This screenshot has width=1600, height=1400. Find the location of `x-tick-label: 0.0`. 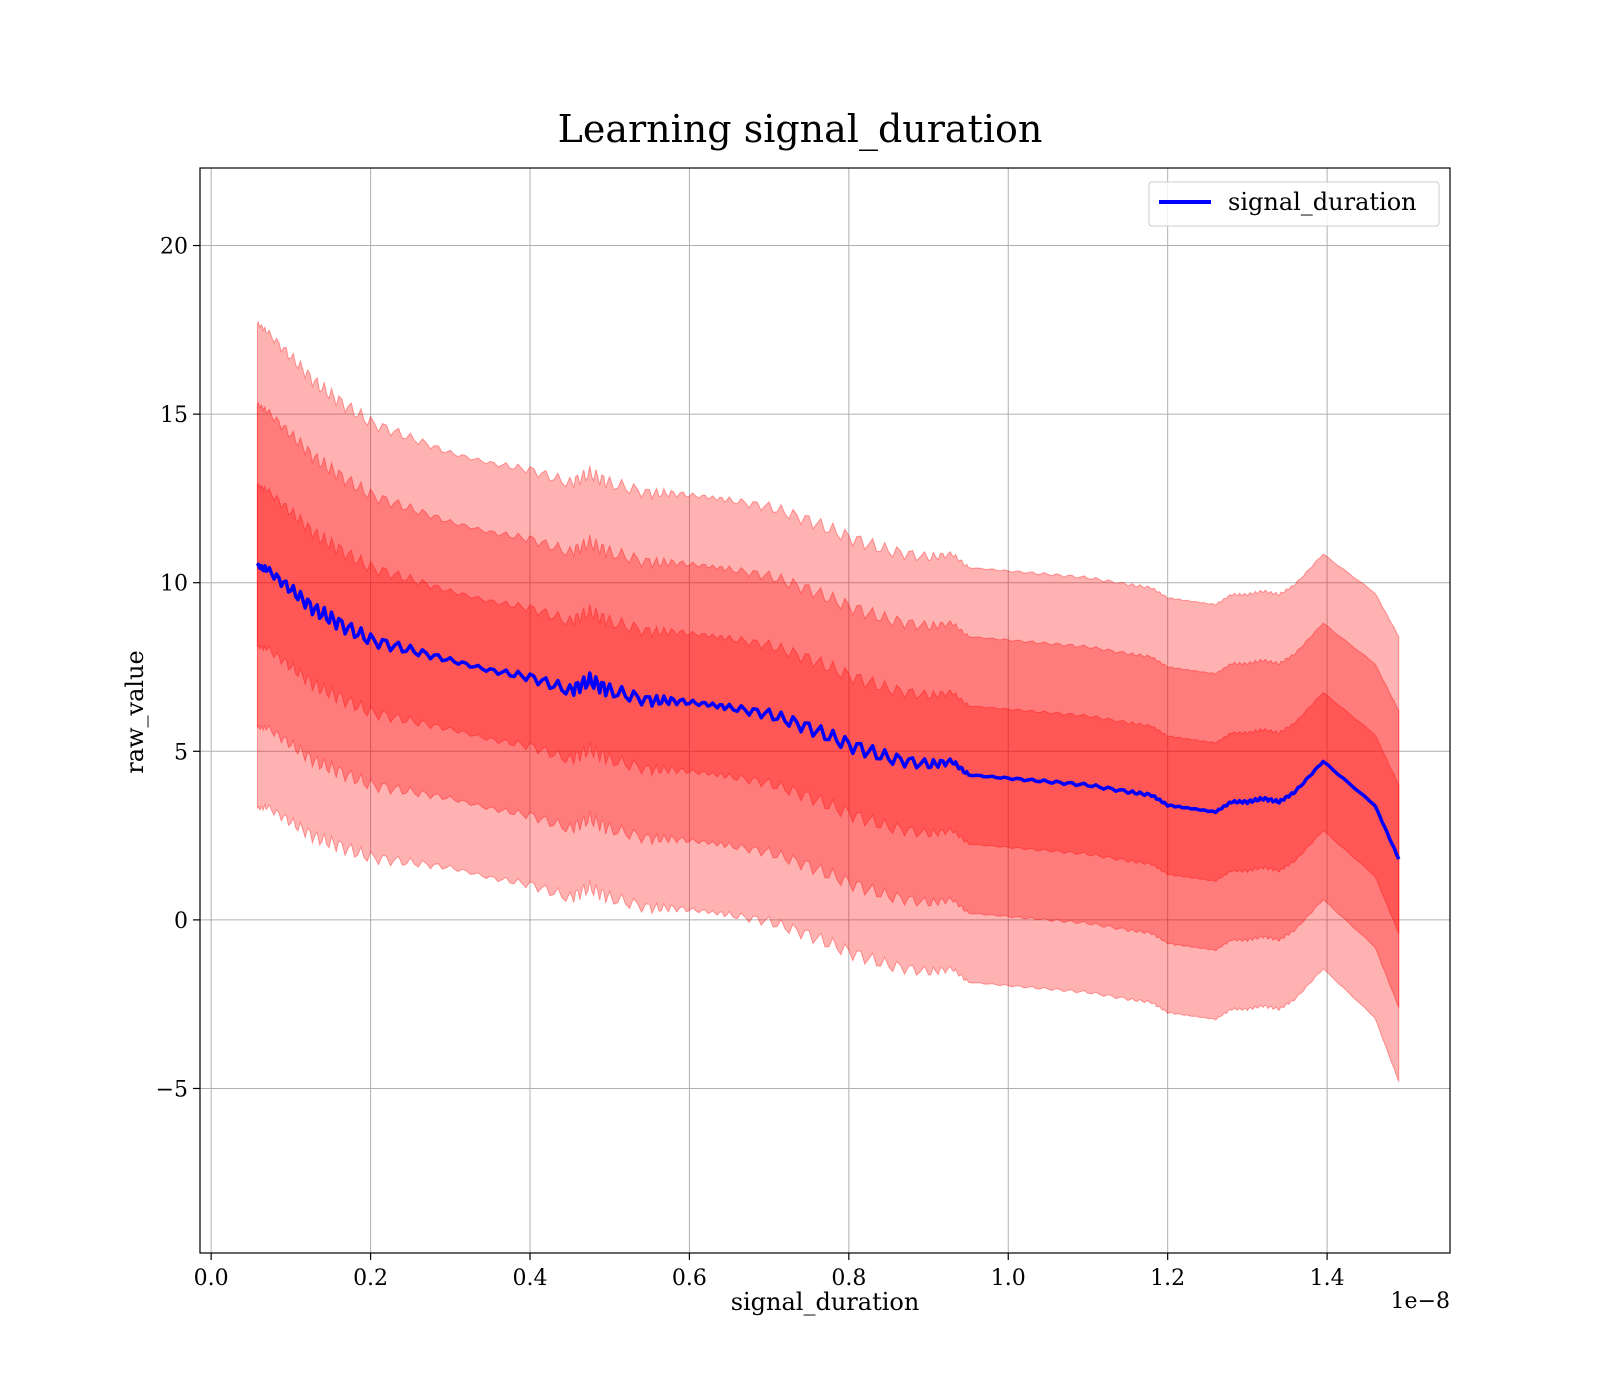

x-tick-label: 0.0 is located at coordinates (211, 1278).